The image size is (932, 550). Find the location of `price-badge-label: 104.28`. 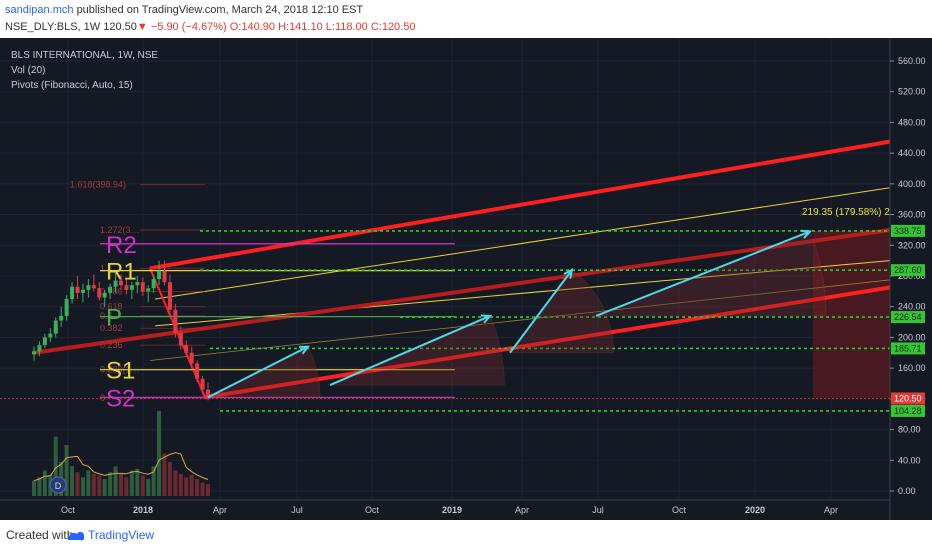

price-badge-label: 104.28 is located at coordinates (908, 411).